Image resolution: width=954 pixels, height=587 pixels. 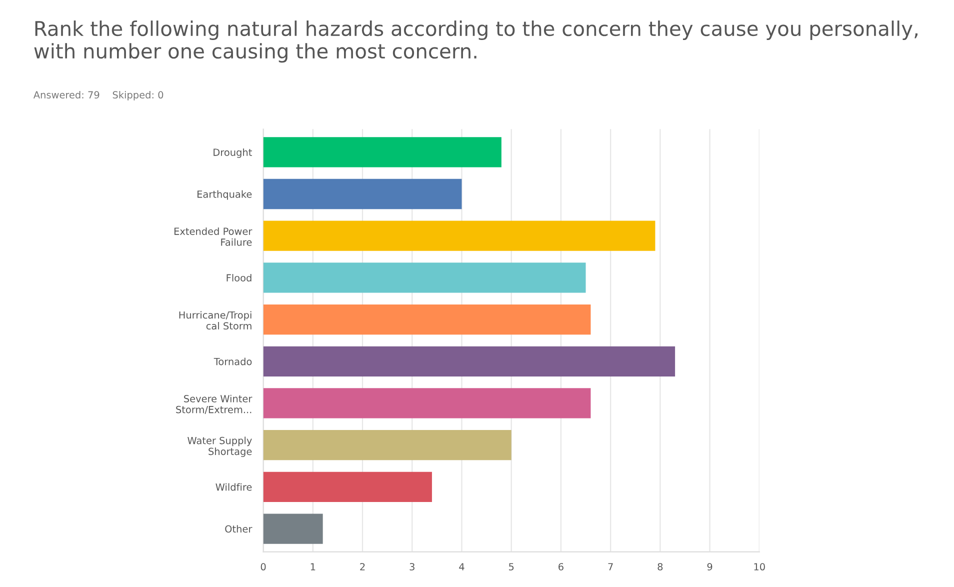 What do you see at coordinates (362, 566) in the screenshot?
I see `x-tick-label: 2` at bounding box center [362, 566].